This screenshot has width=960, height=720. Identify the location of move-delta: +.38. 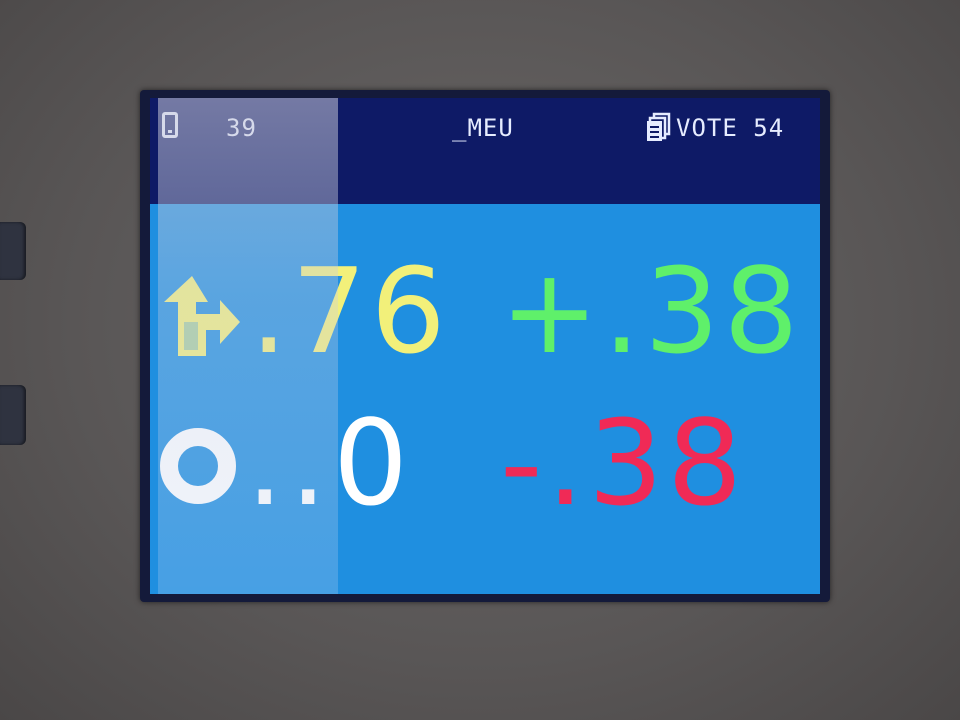
(651, 311).